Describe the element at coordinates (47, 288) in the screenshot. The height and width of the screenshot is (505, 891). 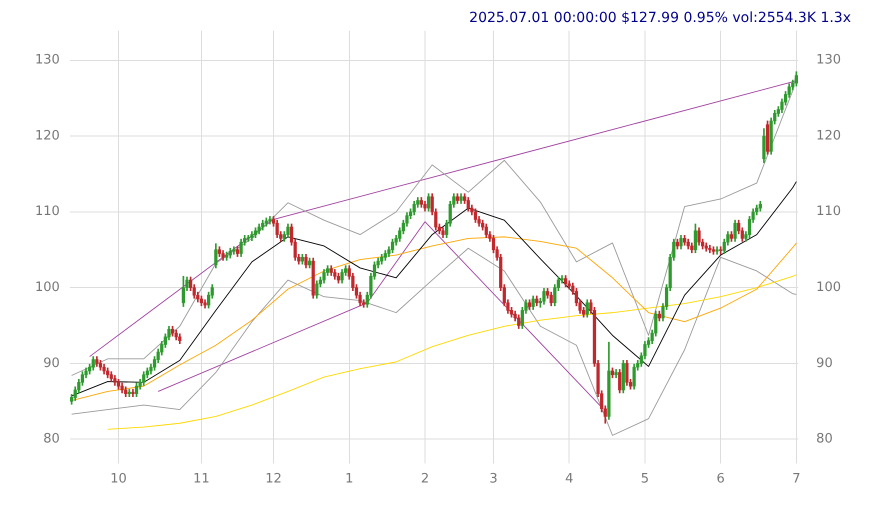
I see `y-tick-label: 100` at that location.